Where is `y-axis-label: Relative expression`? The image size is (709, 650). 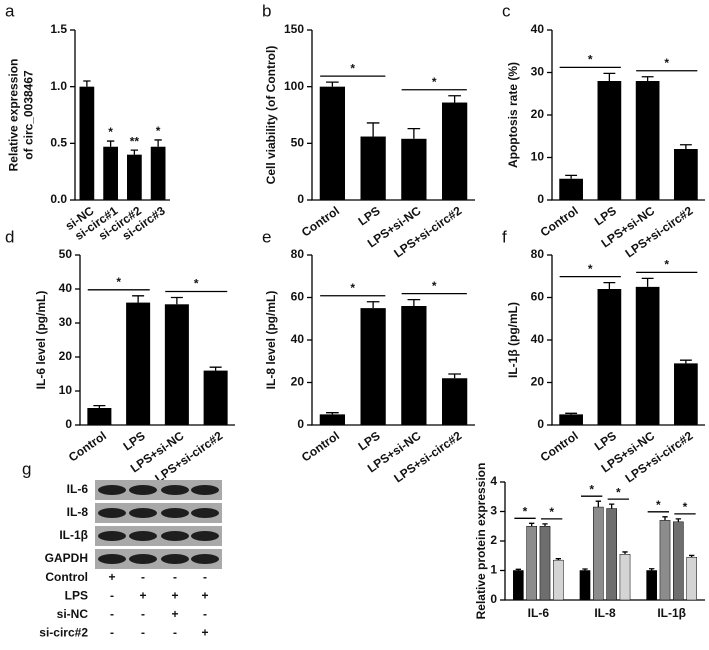
y-axis-label: Relative expression is located at coordinates (14, 115).